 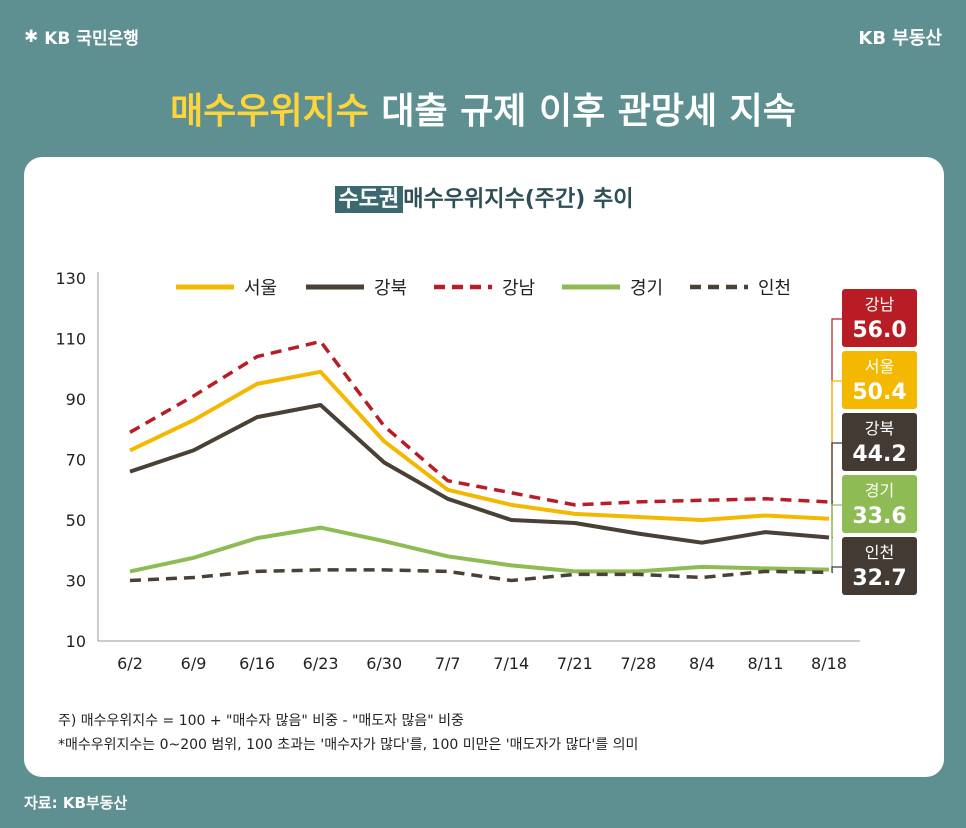 What do you see at coordinates (829, 663) in the screenshot?
I see `x-tick-label: 8/18` at bounding box center [829, 663].